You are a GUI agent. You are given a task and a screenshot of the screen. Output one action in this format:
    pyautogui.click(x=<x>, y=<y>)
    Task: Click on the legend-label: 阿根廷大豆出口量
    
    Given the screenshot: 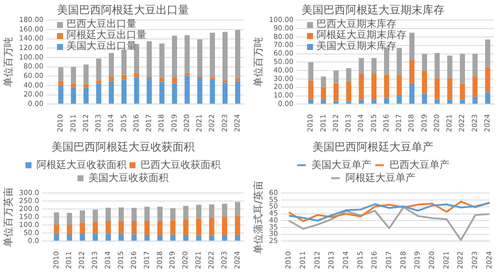 What is the action you would take?
    pyautogui.click(x=106, y=36)
    